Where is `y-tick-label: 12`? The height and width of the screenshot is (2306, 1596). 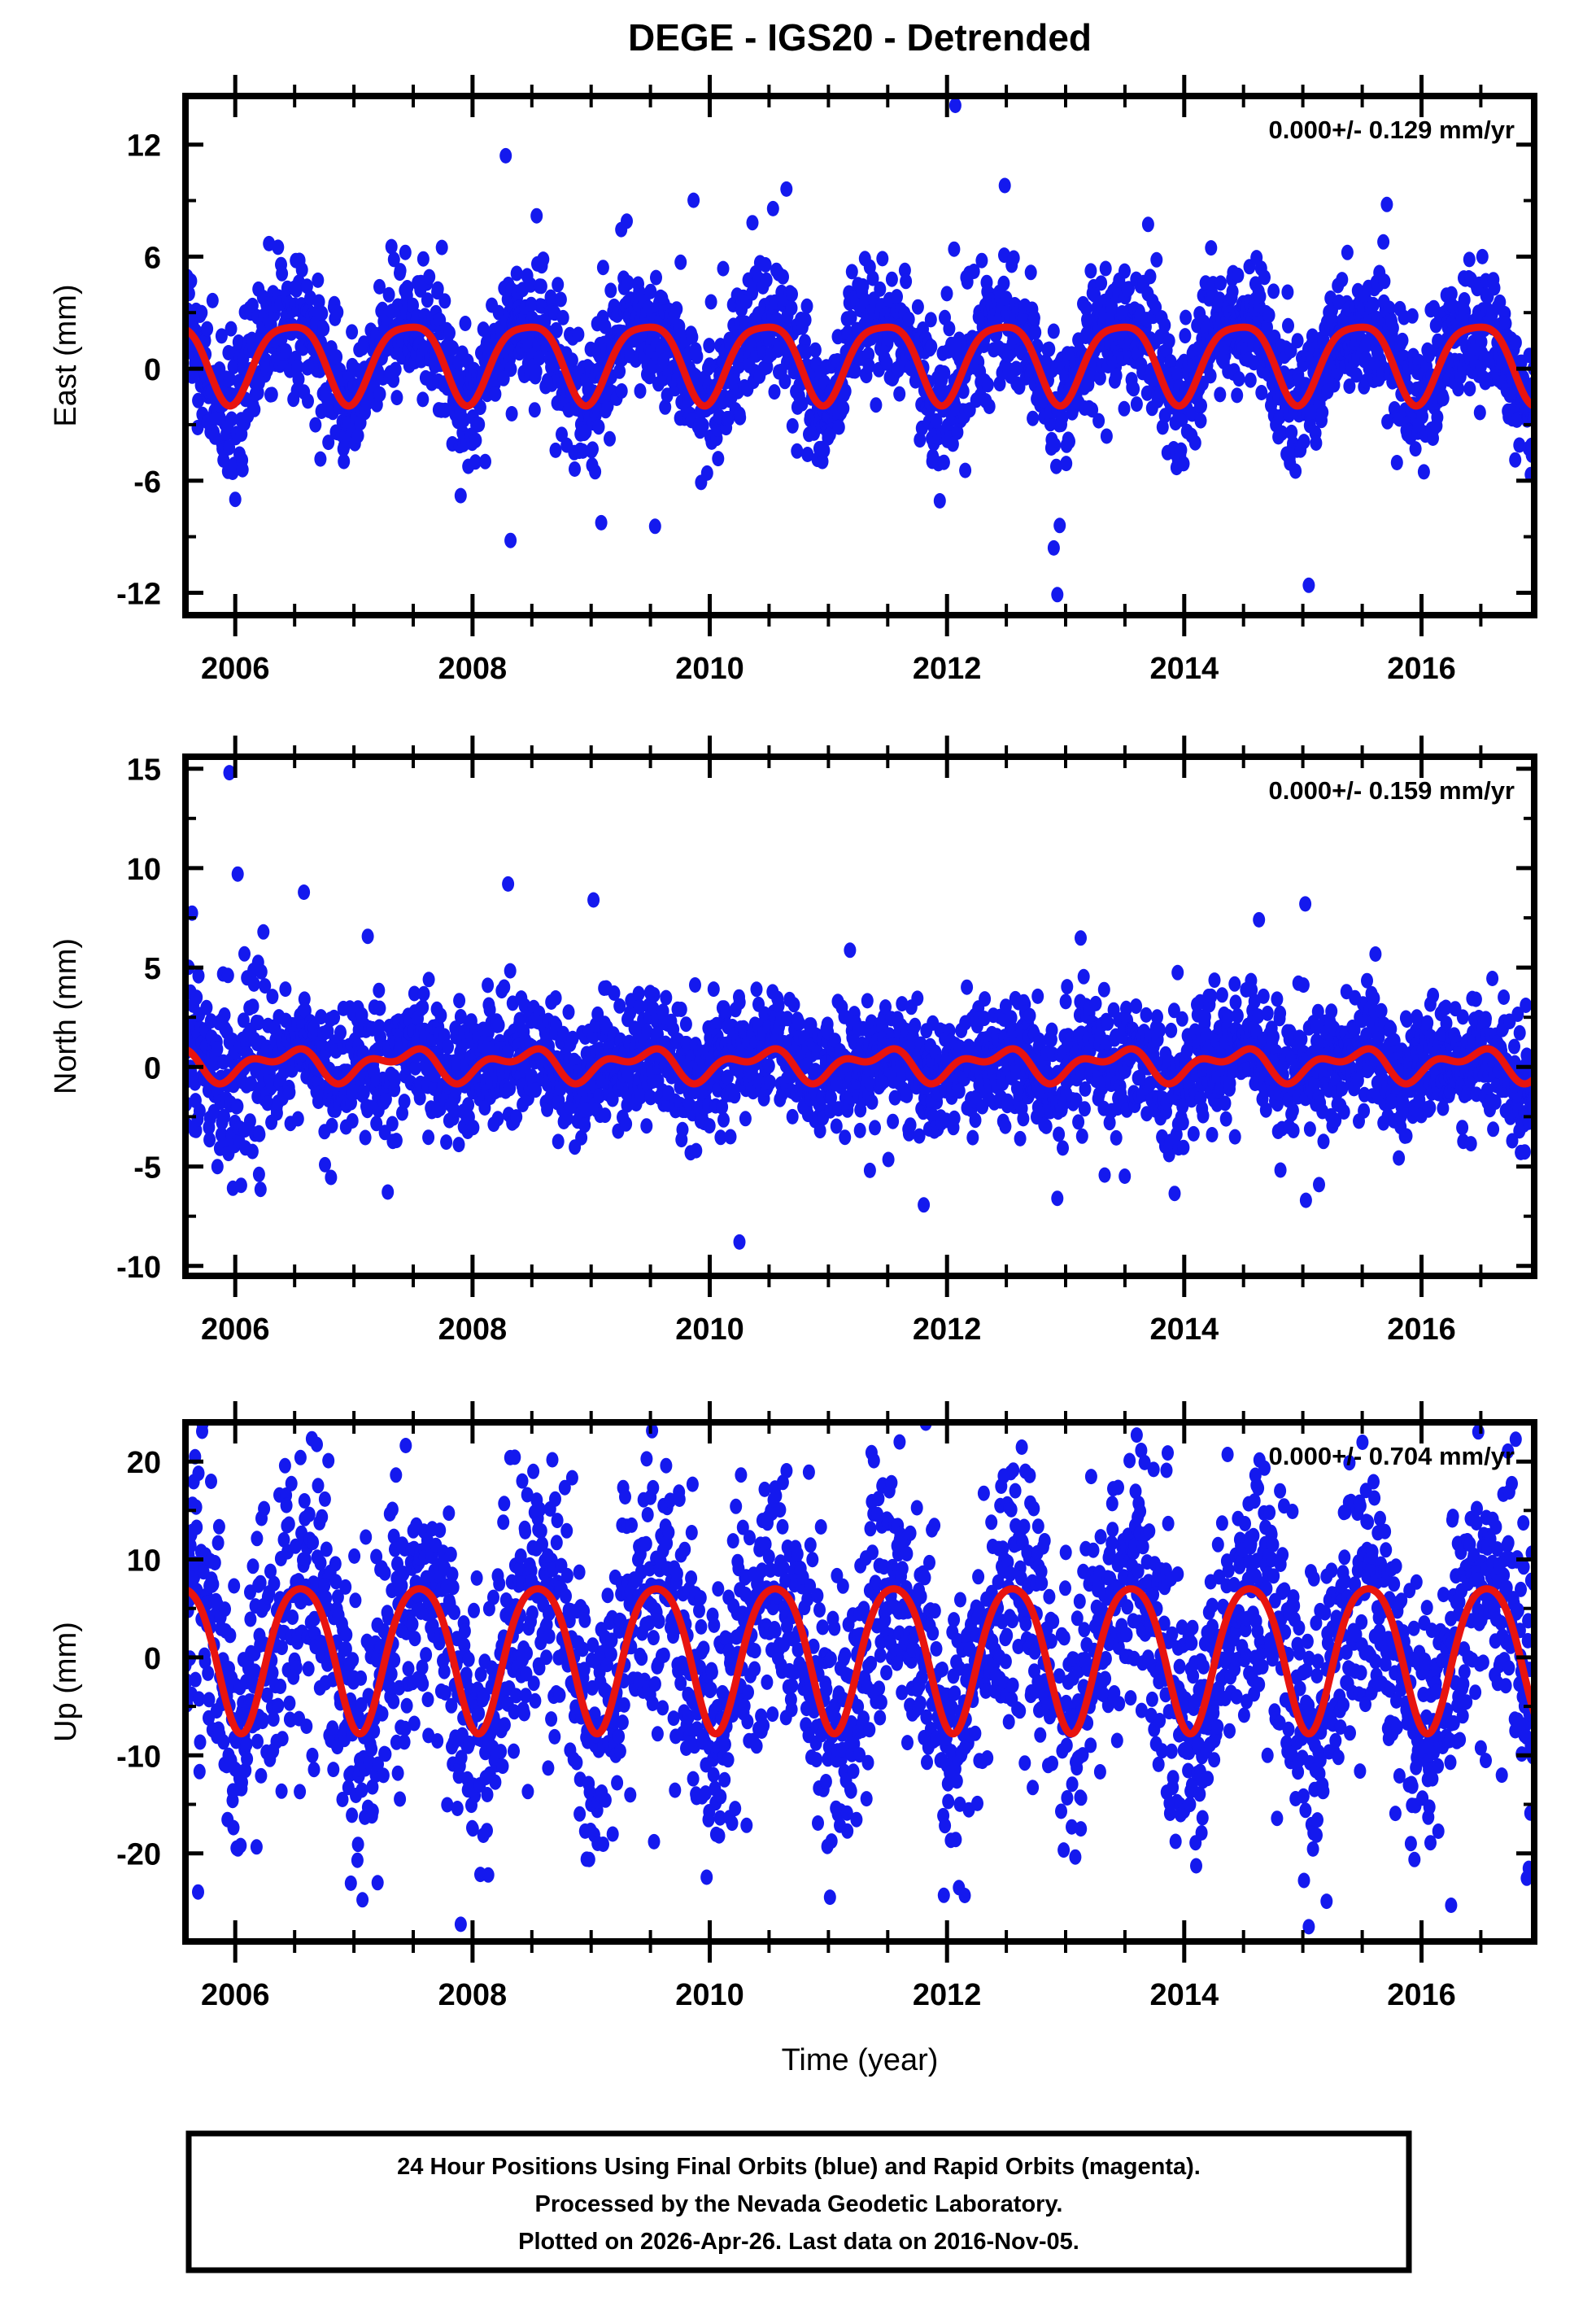
y-tick-label: 12 is located at coordinates (144, 146).